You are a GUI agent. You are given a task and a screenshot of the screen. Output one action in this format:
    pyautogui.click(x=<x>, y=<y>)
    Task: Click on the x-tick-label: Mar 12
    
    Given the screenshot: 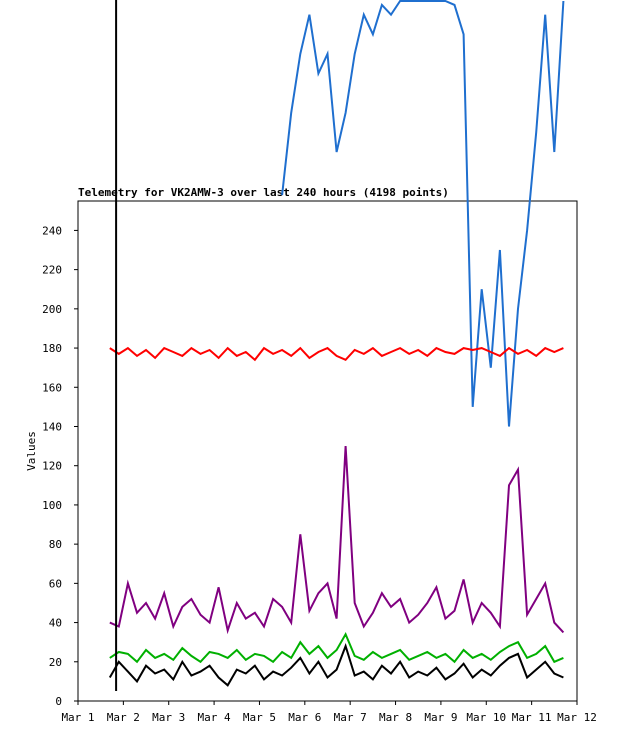 What is the action you would take?
    pyautogui.click(x=577, y=717)
    